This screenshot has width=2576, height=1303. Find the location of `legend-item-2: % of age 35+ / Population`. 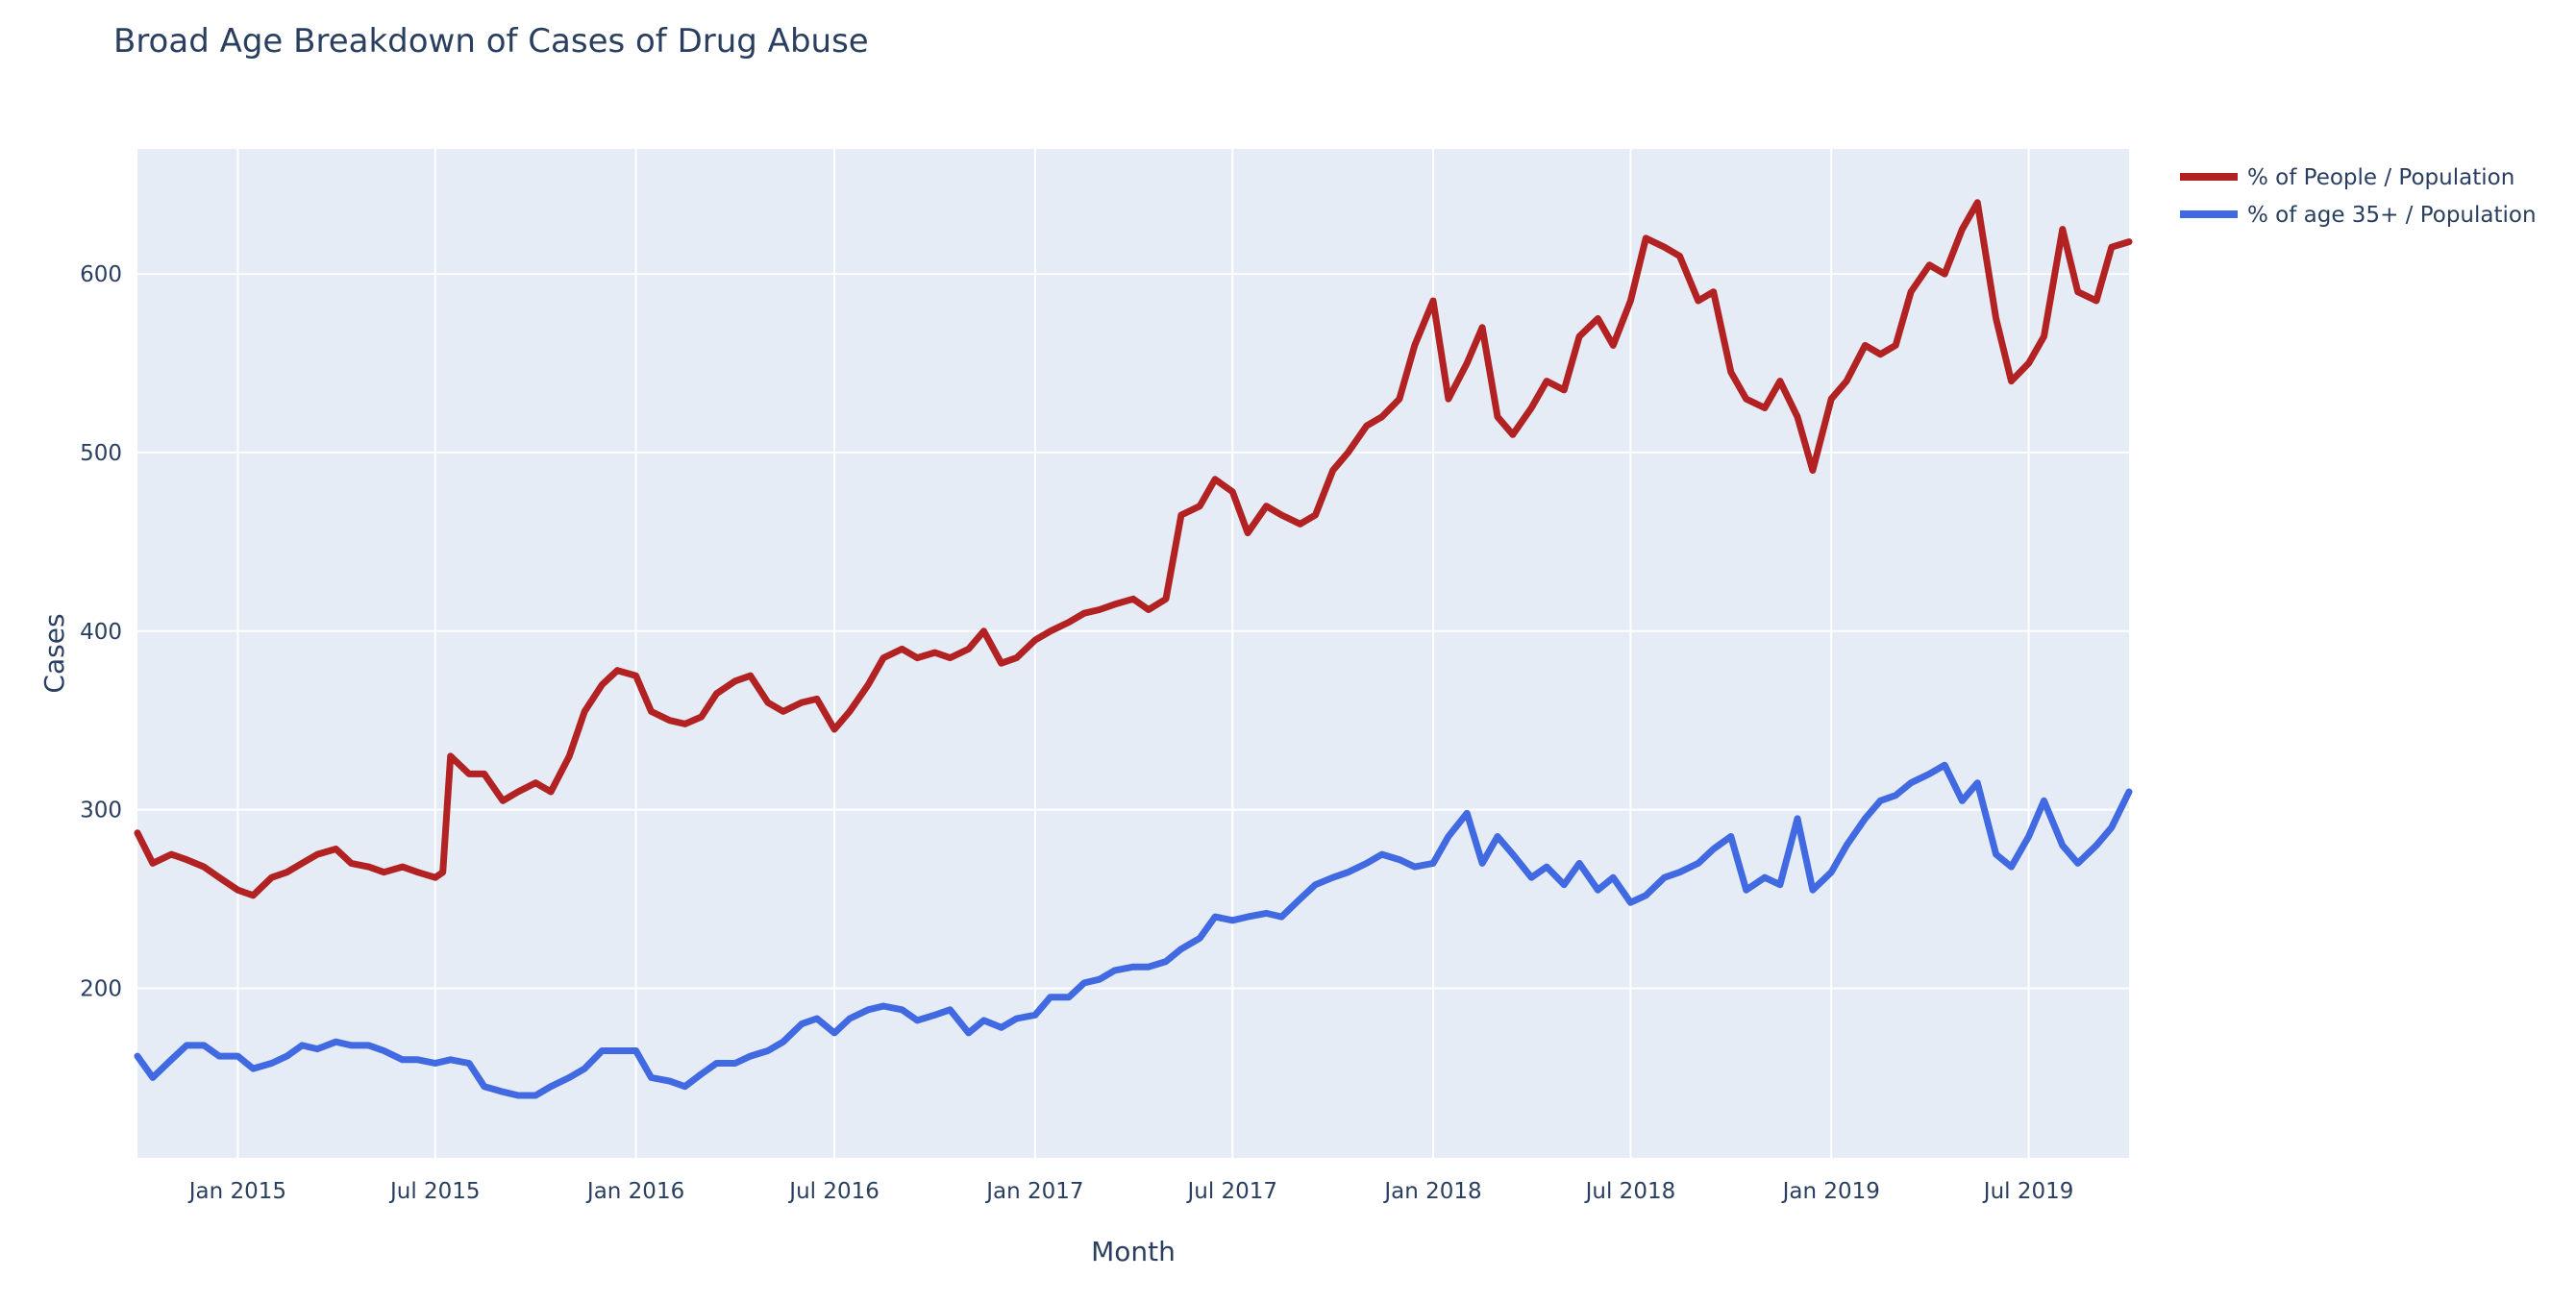

legend-item-2: % of age 35+ / Population is located at coordinates (2358, 215).